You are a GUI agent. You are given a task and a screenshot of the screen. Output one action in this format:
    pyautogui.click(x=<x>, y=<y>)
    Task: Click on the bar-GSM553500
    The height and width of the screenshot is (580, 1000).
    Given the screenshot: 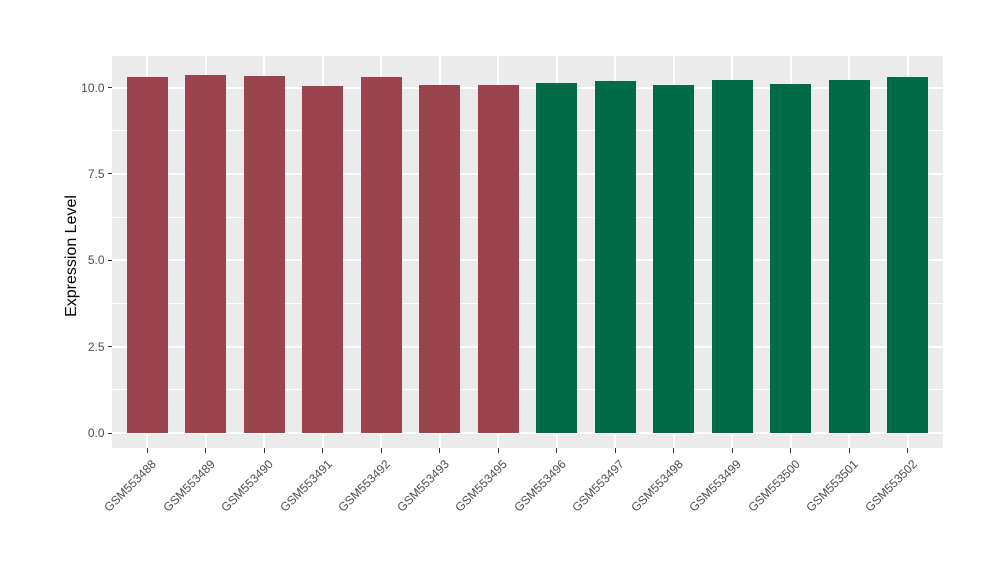 What is the action you would take?
    pyautogui.click(x=791, y=258)
    